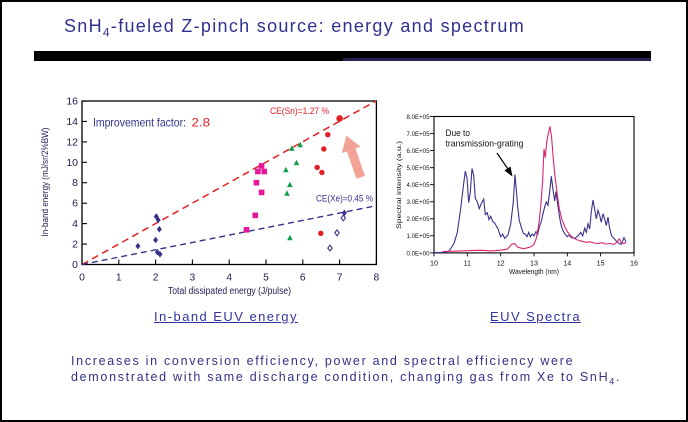 The image size is (688, 422). I want to click on svg-text: 11, so click(467, 262).